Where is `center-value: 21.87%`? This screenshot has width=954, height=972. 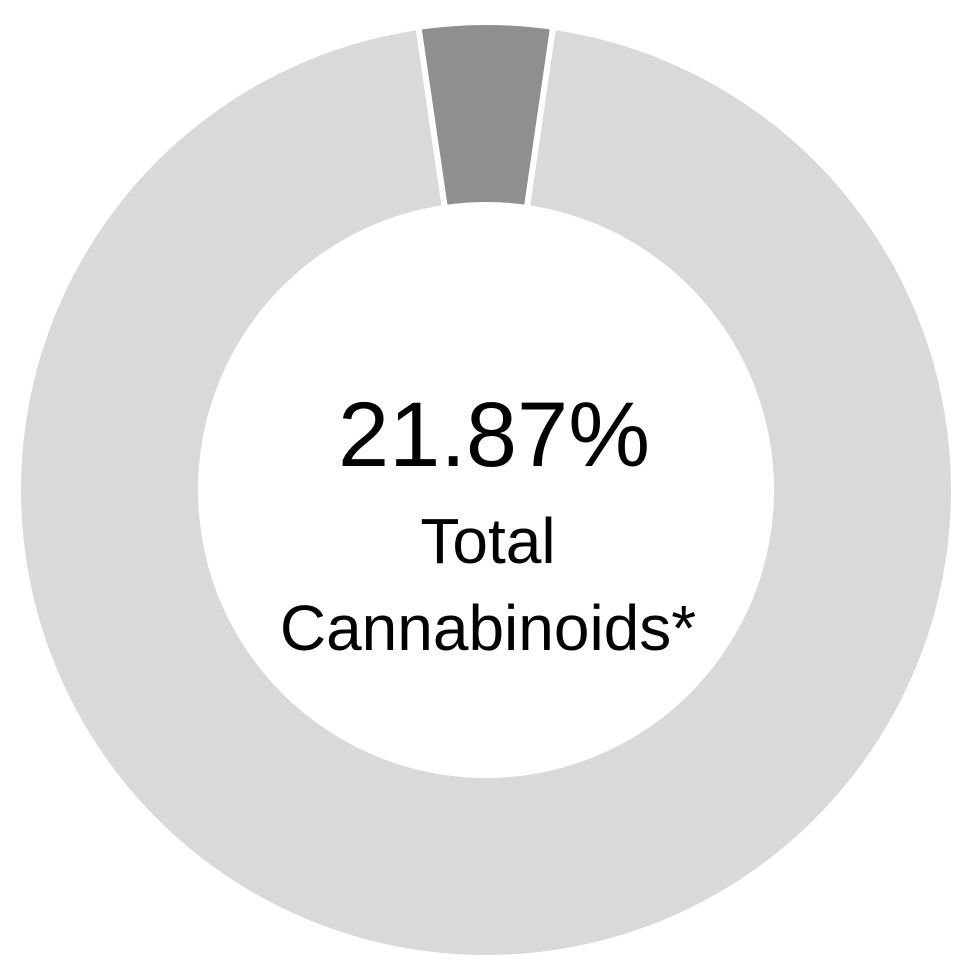 center-value: 21.87% is located at coordinates (494, 435).